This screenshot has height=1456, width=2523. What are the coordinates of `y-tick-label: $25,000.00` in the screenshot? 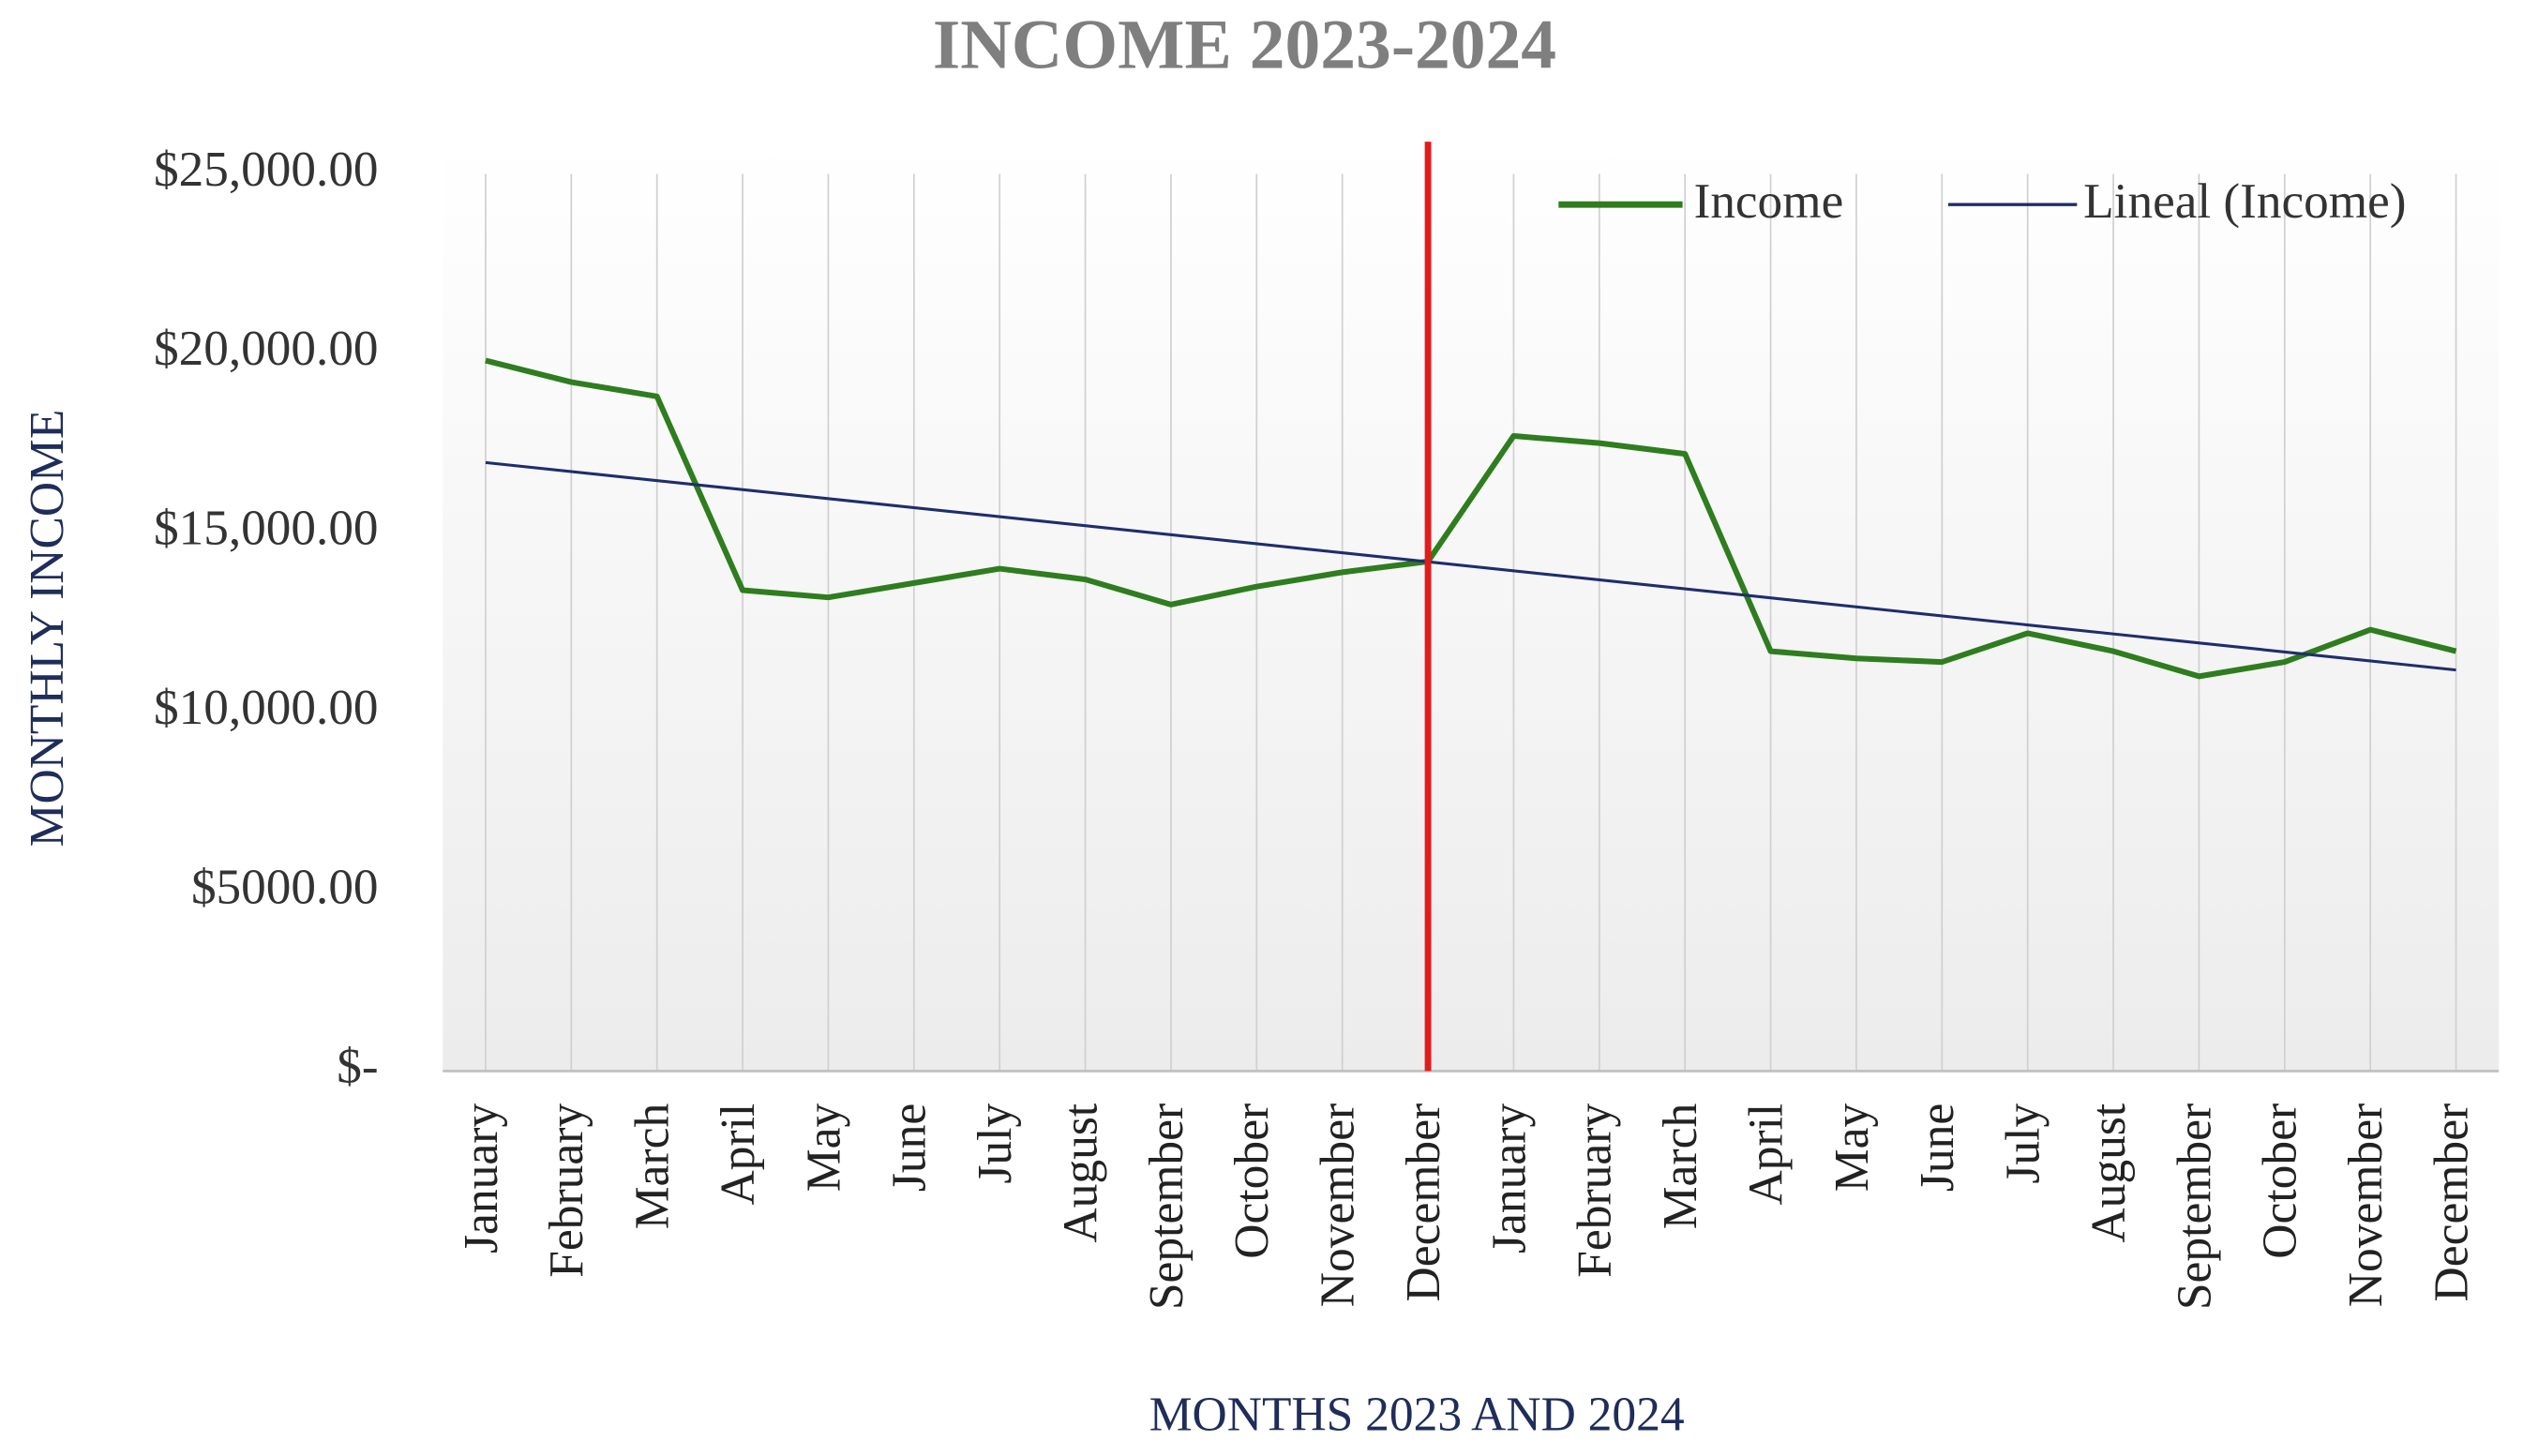 It's located at (267, 170).